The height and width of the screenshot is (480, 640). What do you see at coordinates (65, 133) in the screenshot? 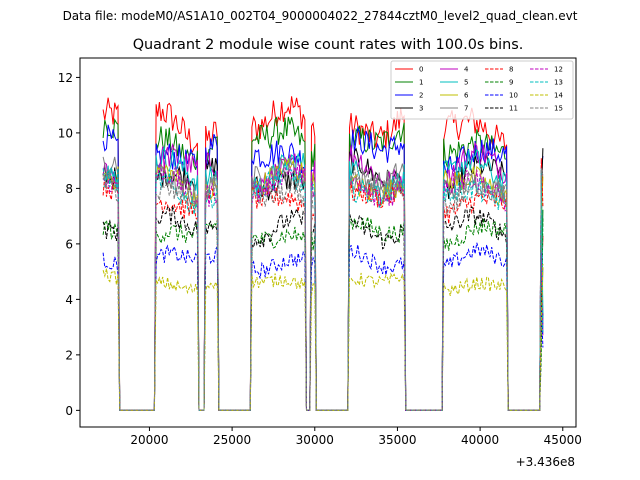
I see `y-tick-label: 10` at bounding box center [65, 133].